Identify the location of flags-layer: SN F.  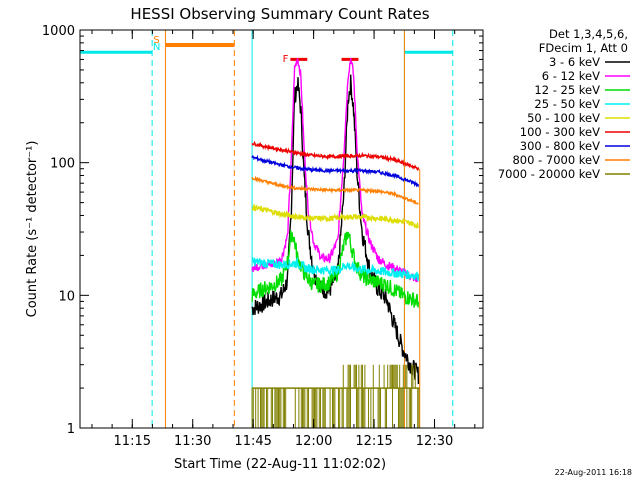
(221, 50).